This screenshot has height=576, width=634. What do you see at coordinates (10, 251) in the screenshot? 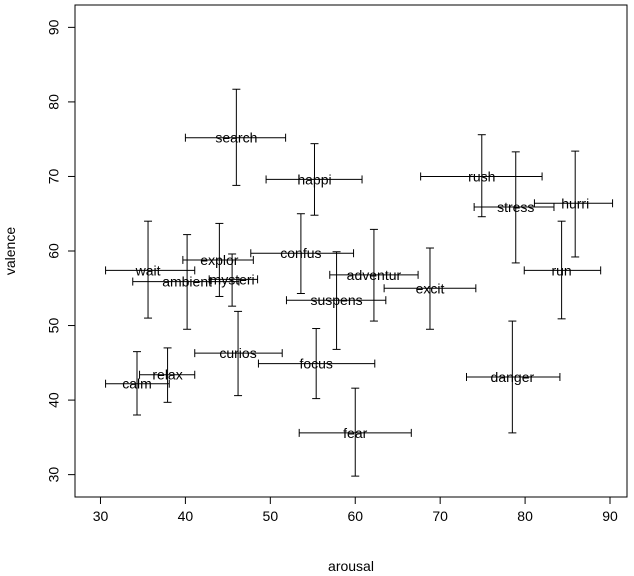
I see `y-axis-label: valence` at bounding box center [10, 251].